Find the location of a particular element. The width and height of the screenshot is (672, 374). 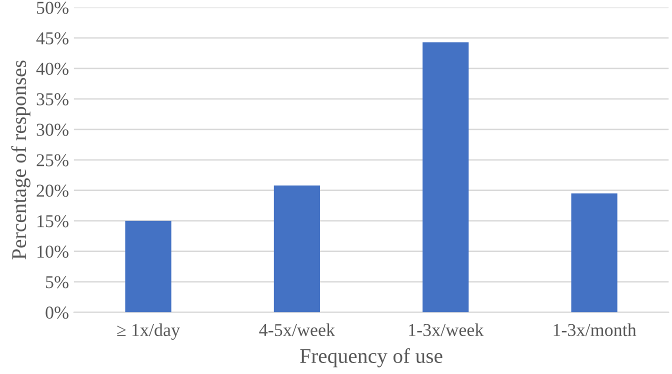

y-tick-label: 40% is located at coordinates (52, 68).